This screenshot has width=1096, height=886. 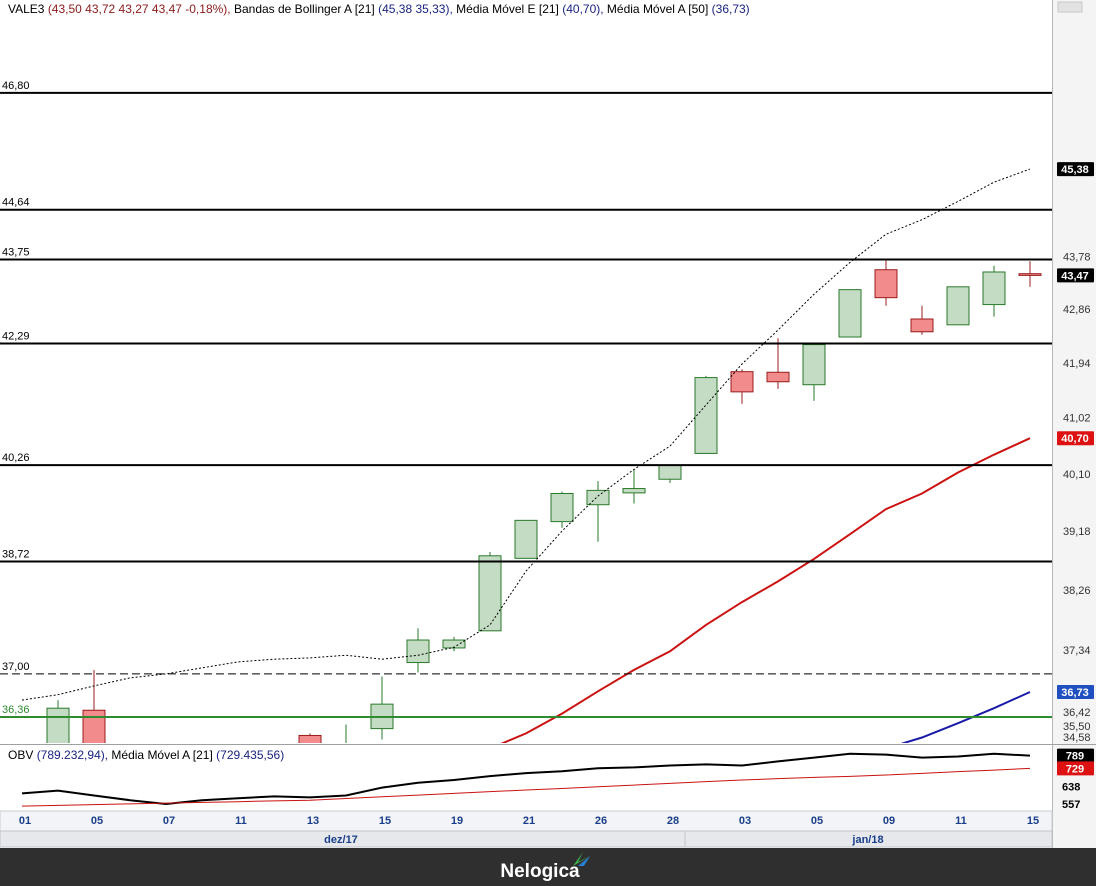 I want to click on x-tick-label: 09, so click(x=889, y=821).